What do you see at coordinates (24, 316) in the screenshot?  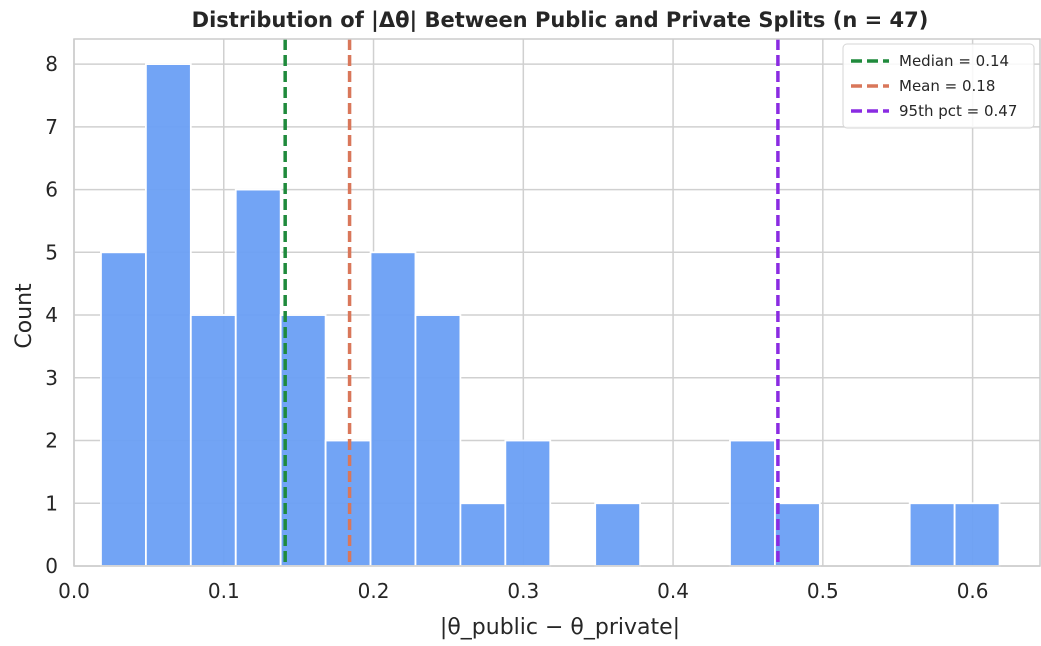 I see `y-axis-label: Count` at bounding box center [24, 316].